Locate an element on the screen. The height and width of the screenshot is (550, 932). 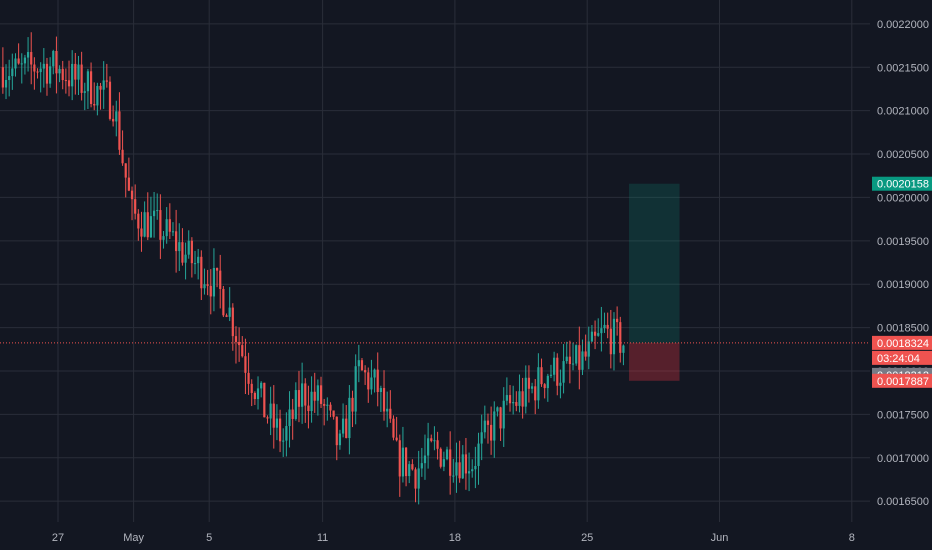
target-price-badge-text: 0.0020158 is located at coordinates (903, 185).